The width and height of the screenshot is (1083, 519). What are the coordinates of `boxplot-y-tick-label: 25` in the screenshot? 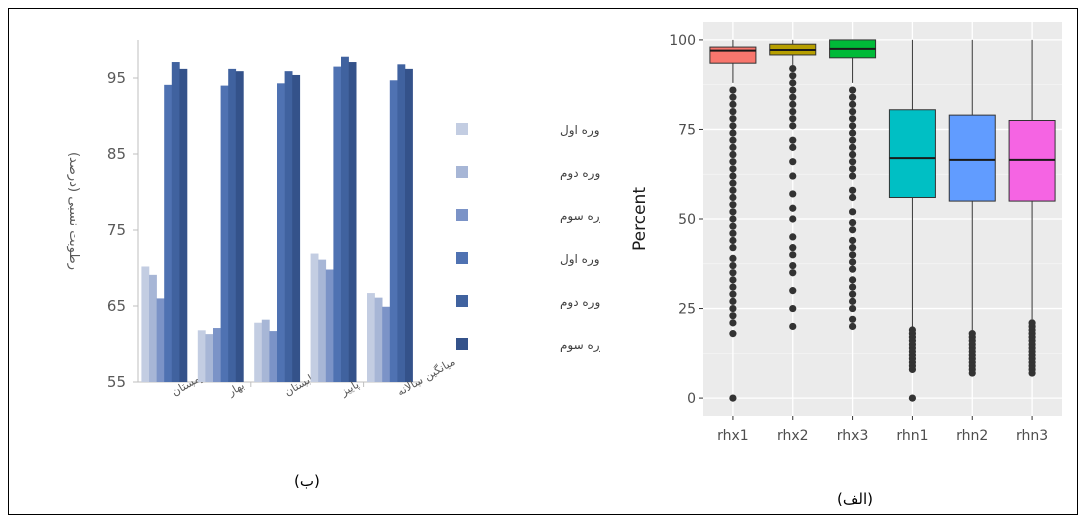 It's located at (687, 310).